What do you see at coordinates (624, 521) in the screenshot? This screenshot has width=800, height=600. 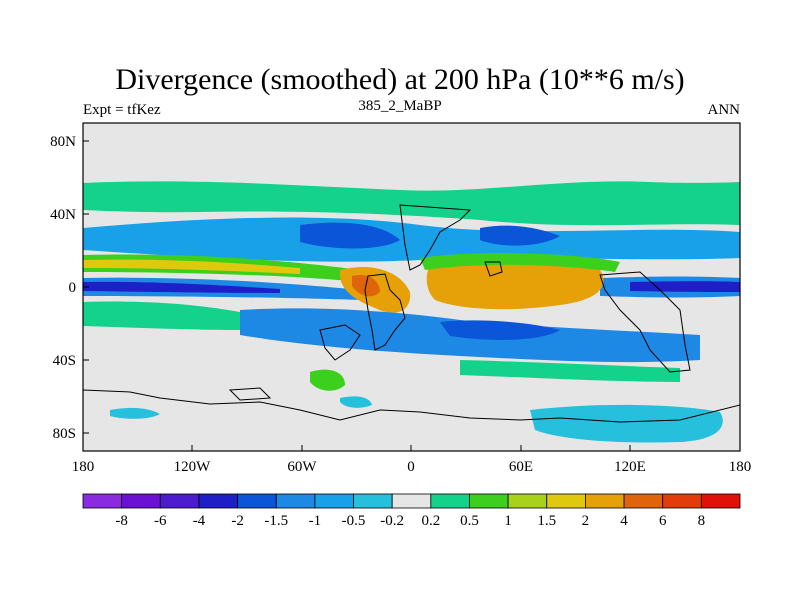 I see `colorbar-level-label: 4` at bounding box center [624, 521].